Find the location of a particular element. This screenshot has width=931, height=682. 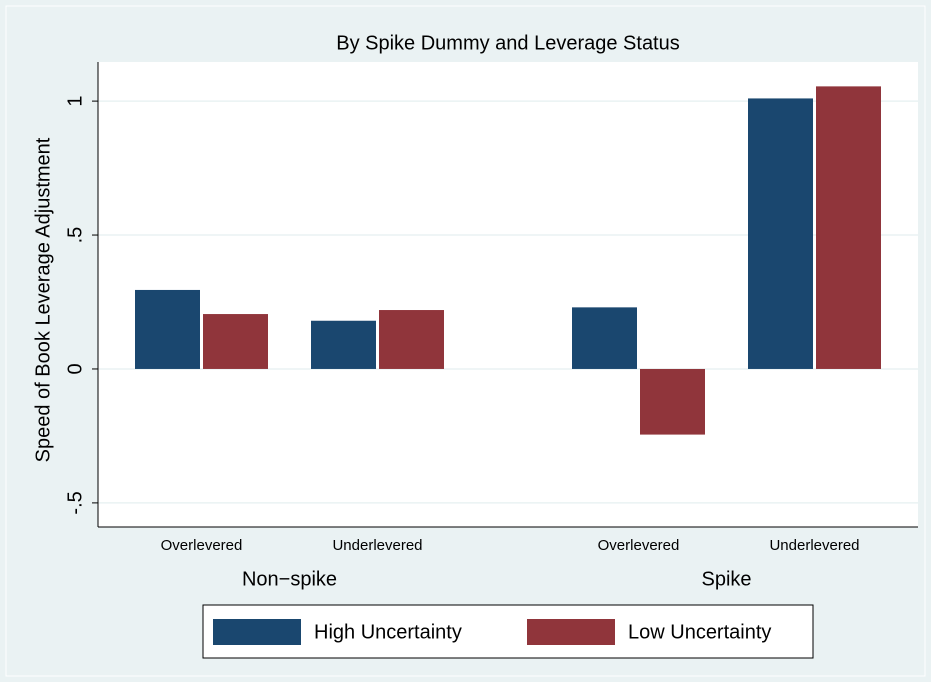

y-axis-title: Speed of Book Leverage Adjustment is located at coordinates (43, 299).